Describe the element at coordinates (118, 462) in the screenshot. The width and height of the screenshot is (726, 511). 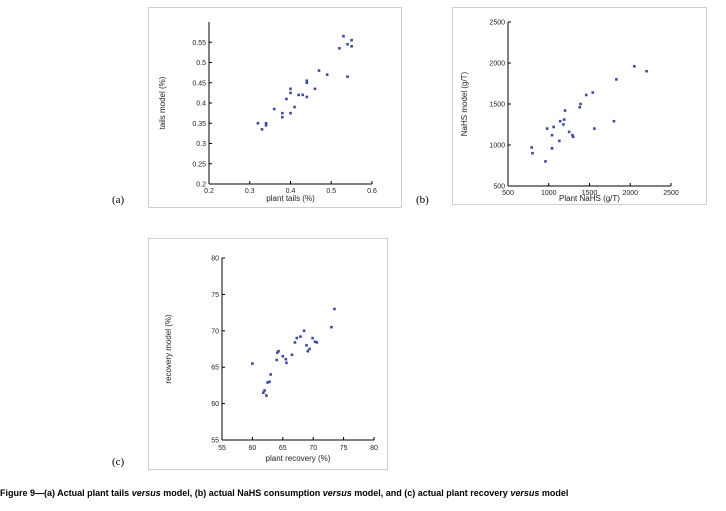
I see `panel-label-c: (c)` at that location.